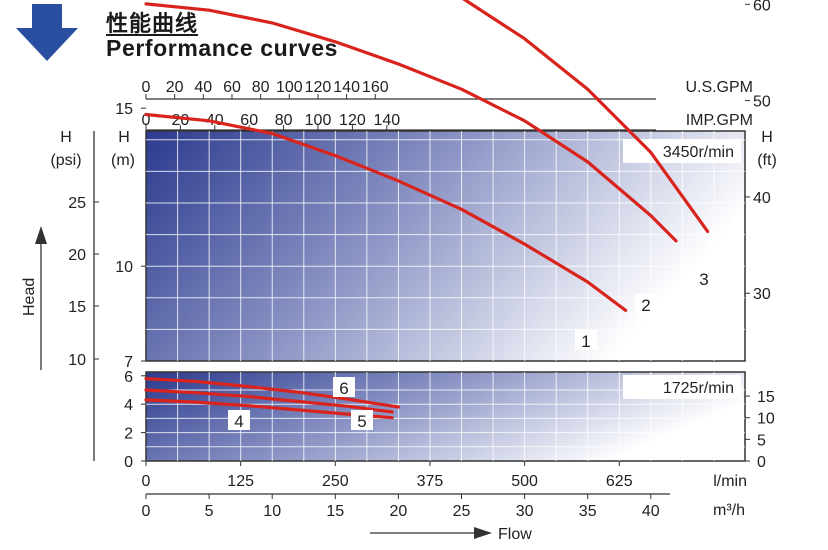  I want to click on curve-label-5: 5, so click(362, 420).